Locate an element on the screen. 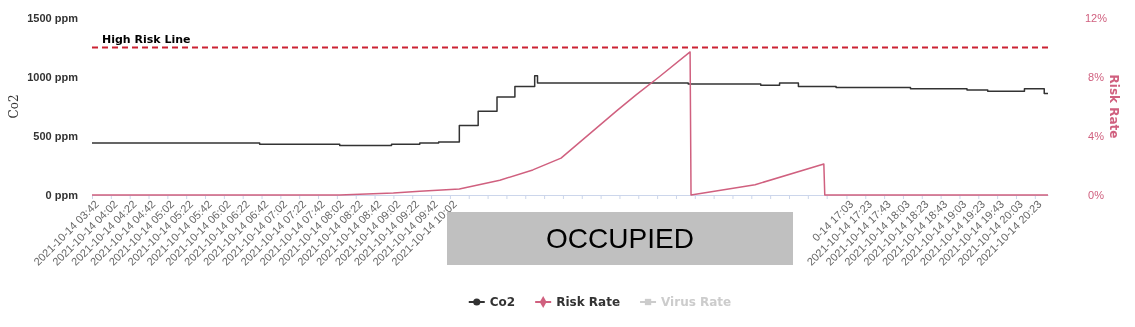  y2-tick-label: 12% is located at coordinates (1096, 18).